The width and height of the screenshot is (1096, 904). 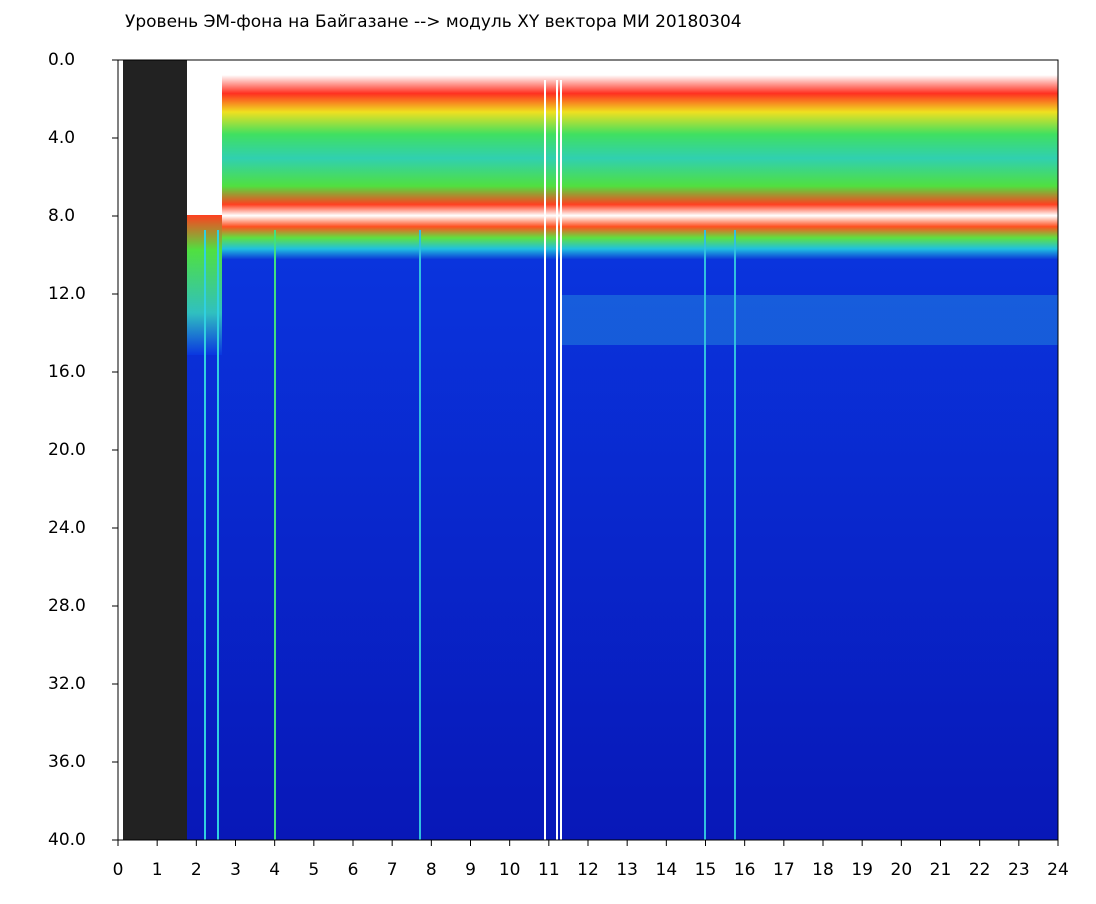 I want to click on y-tick-label: 12.0, so click(x=67, y=294).